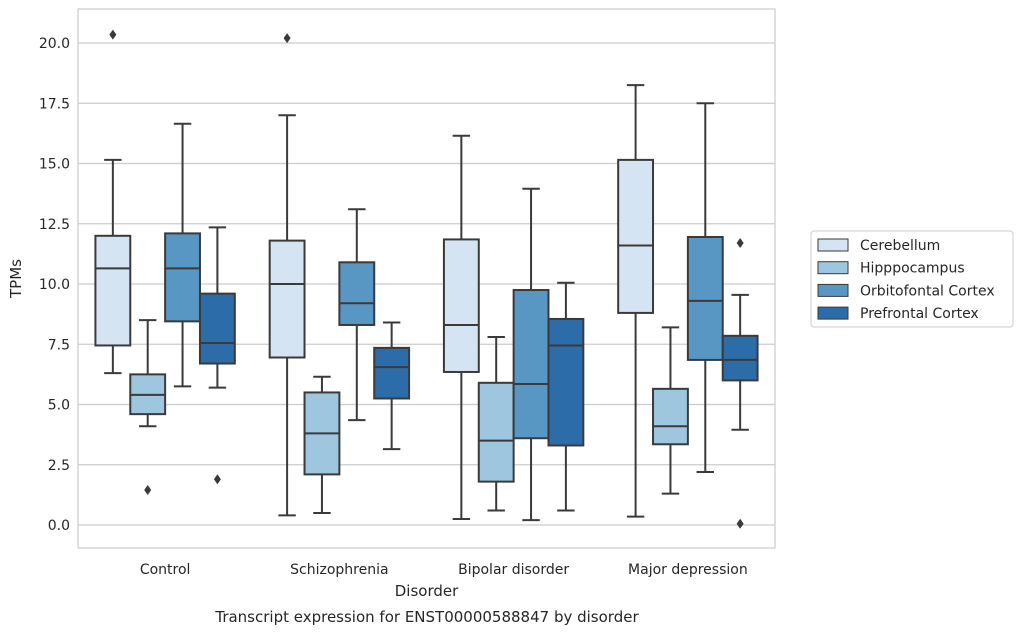  Describe the element at coordinates (59, 345) in the screenshot. I see `y-tick-label: 7.5` at that location.